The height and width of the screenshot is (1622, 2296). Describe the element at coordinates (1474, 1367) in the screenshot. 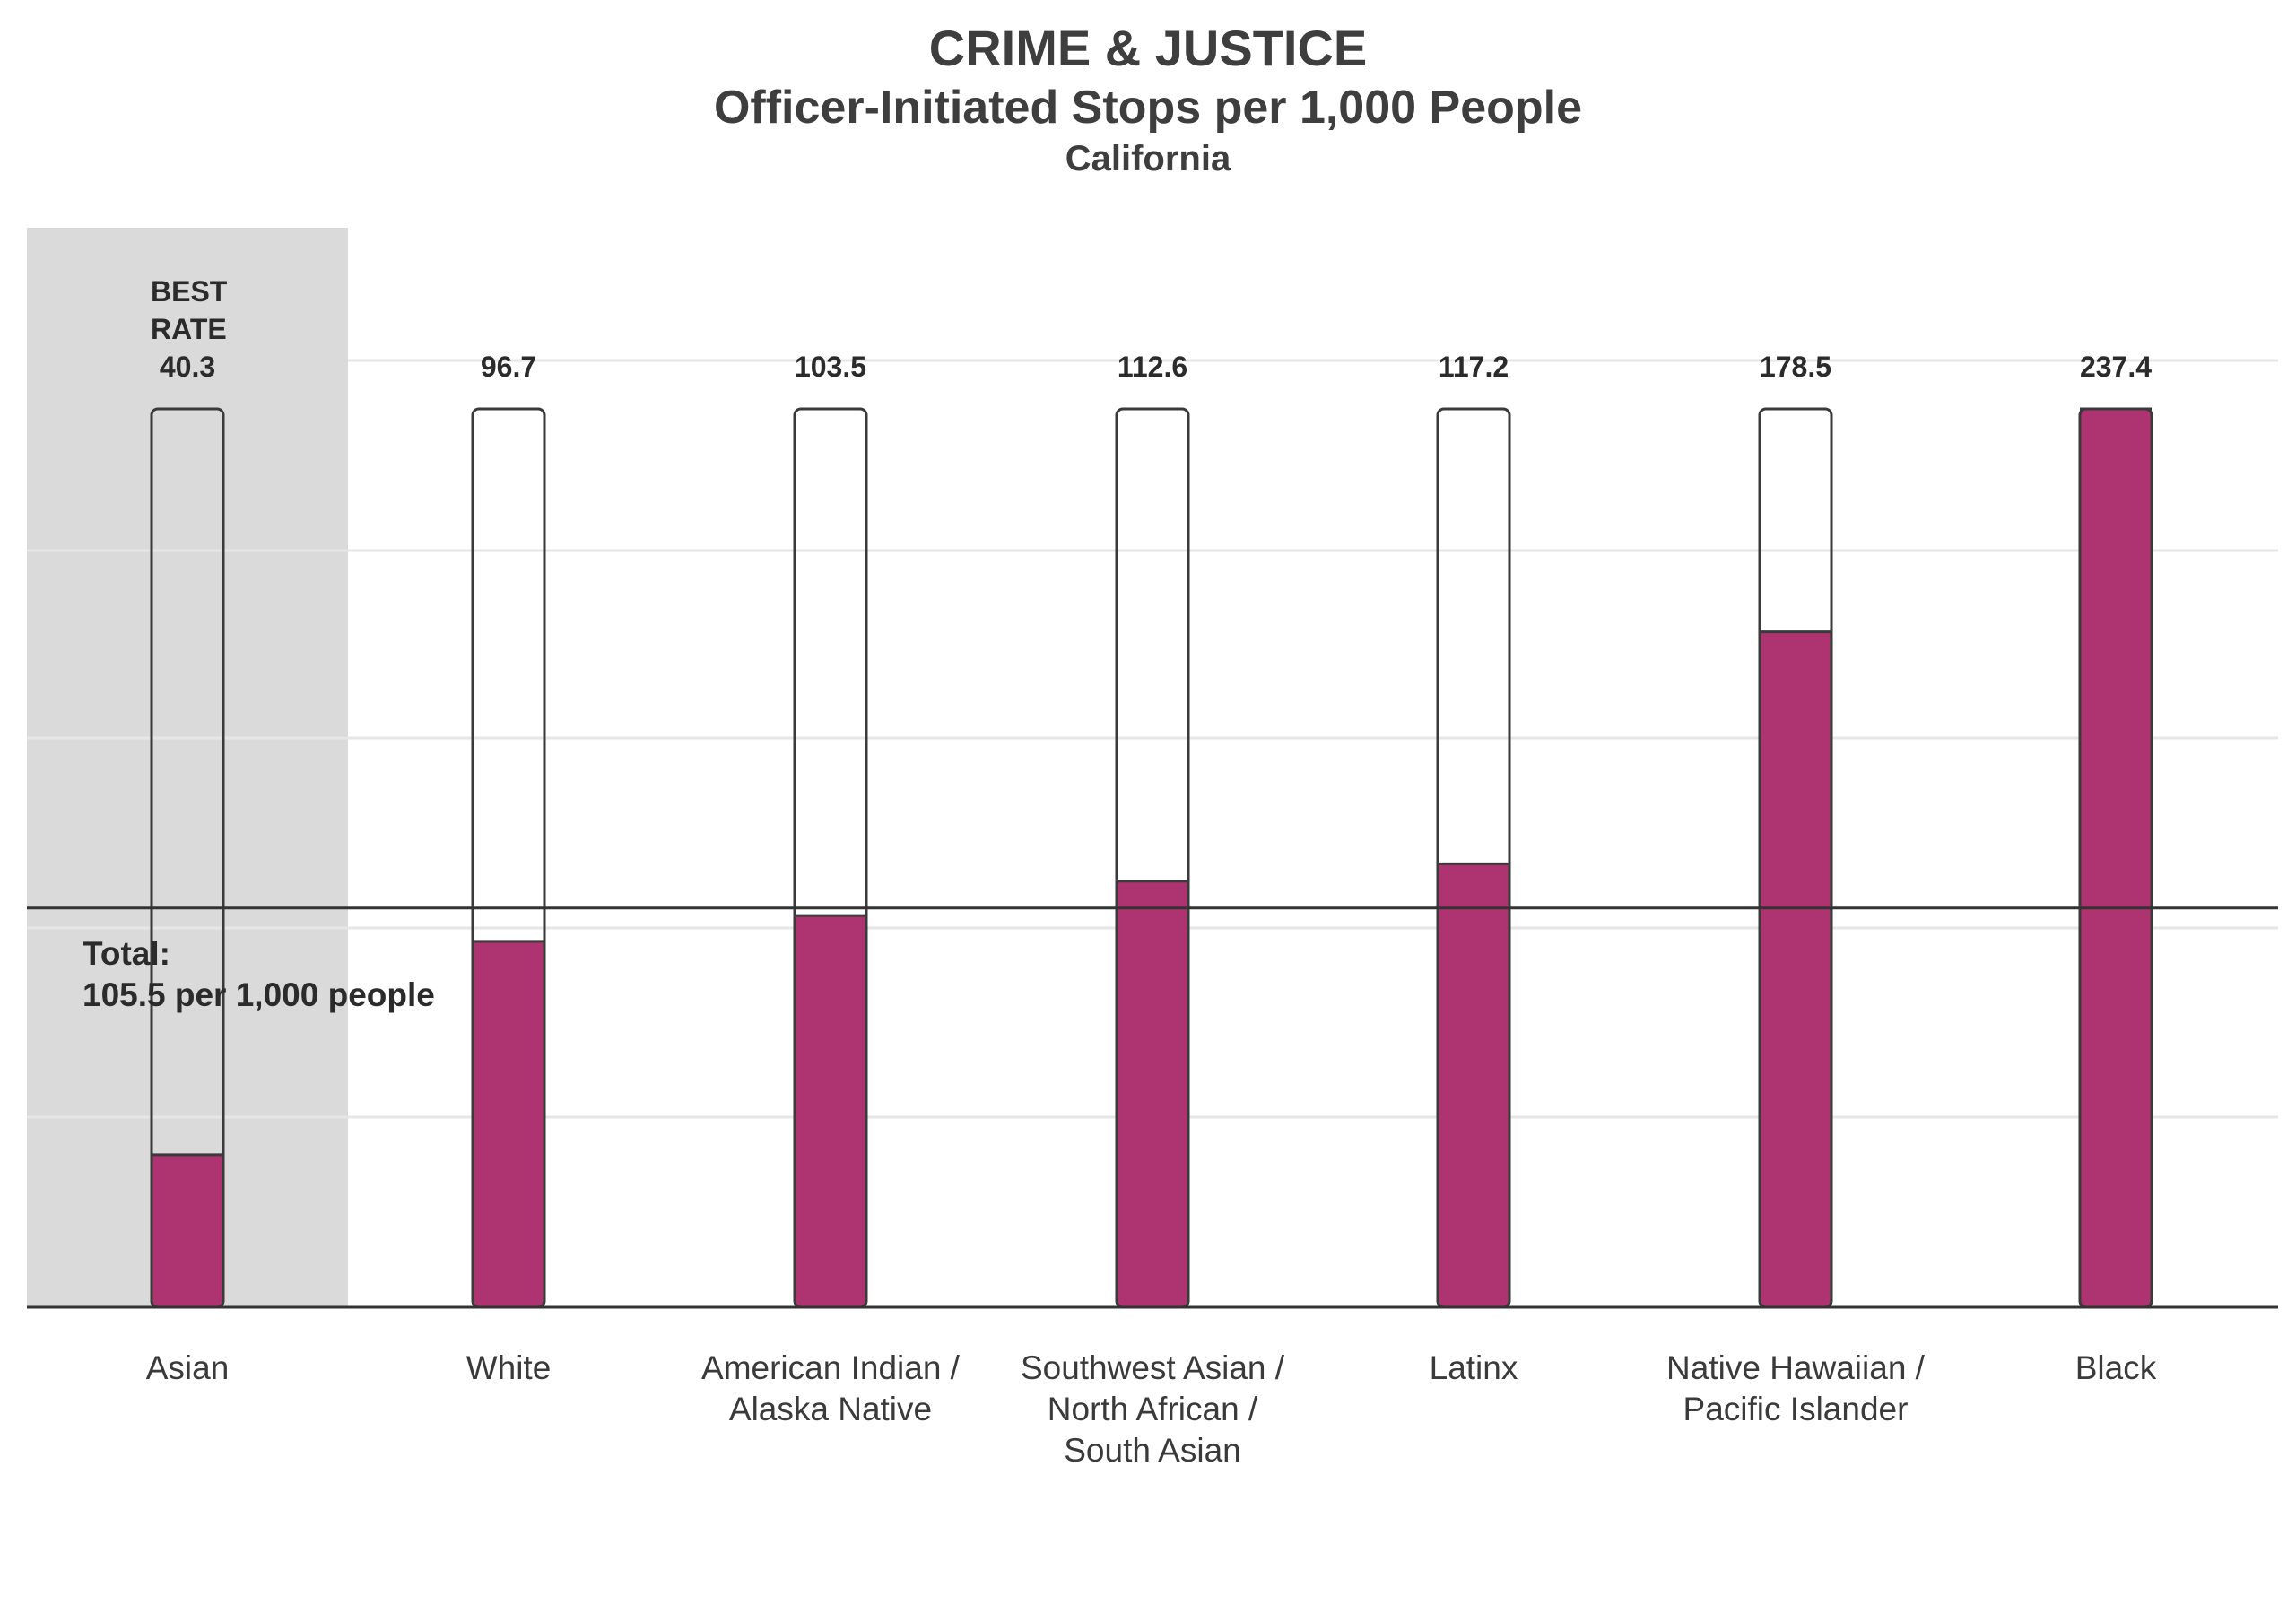

I see `category-label: Latinx` at that location.